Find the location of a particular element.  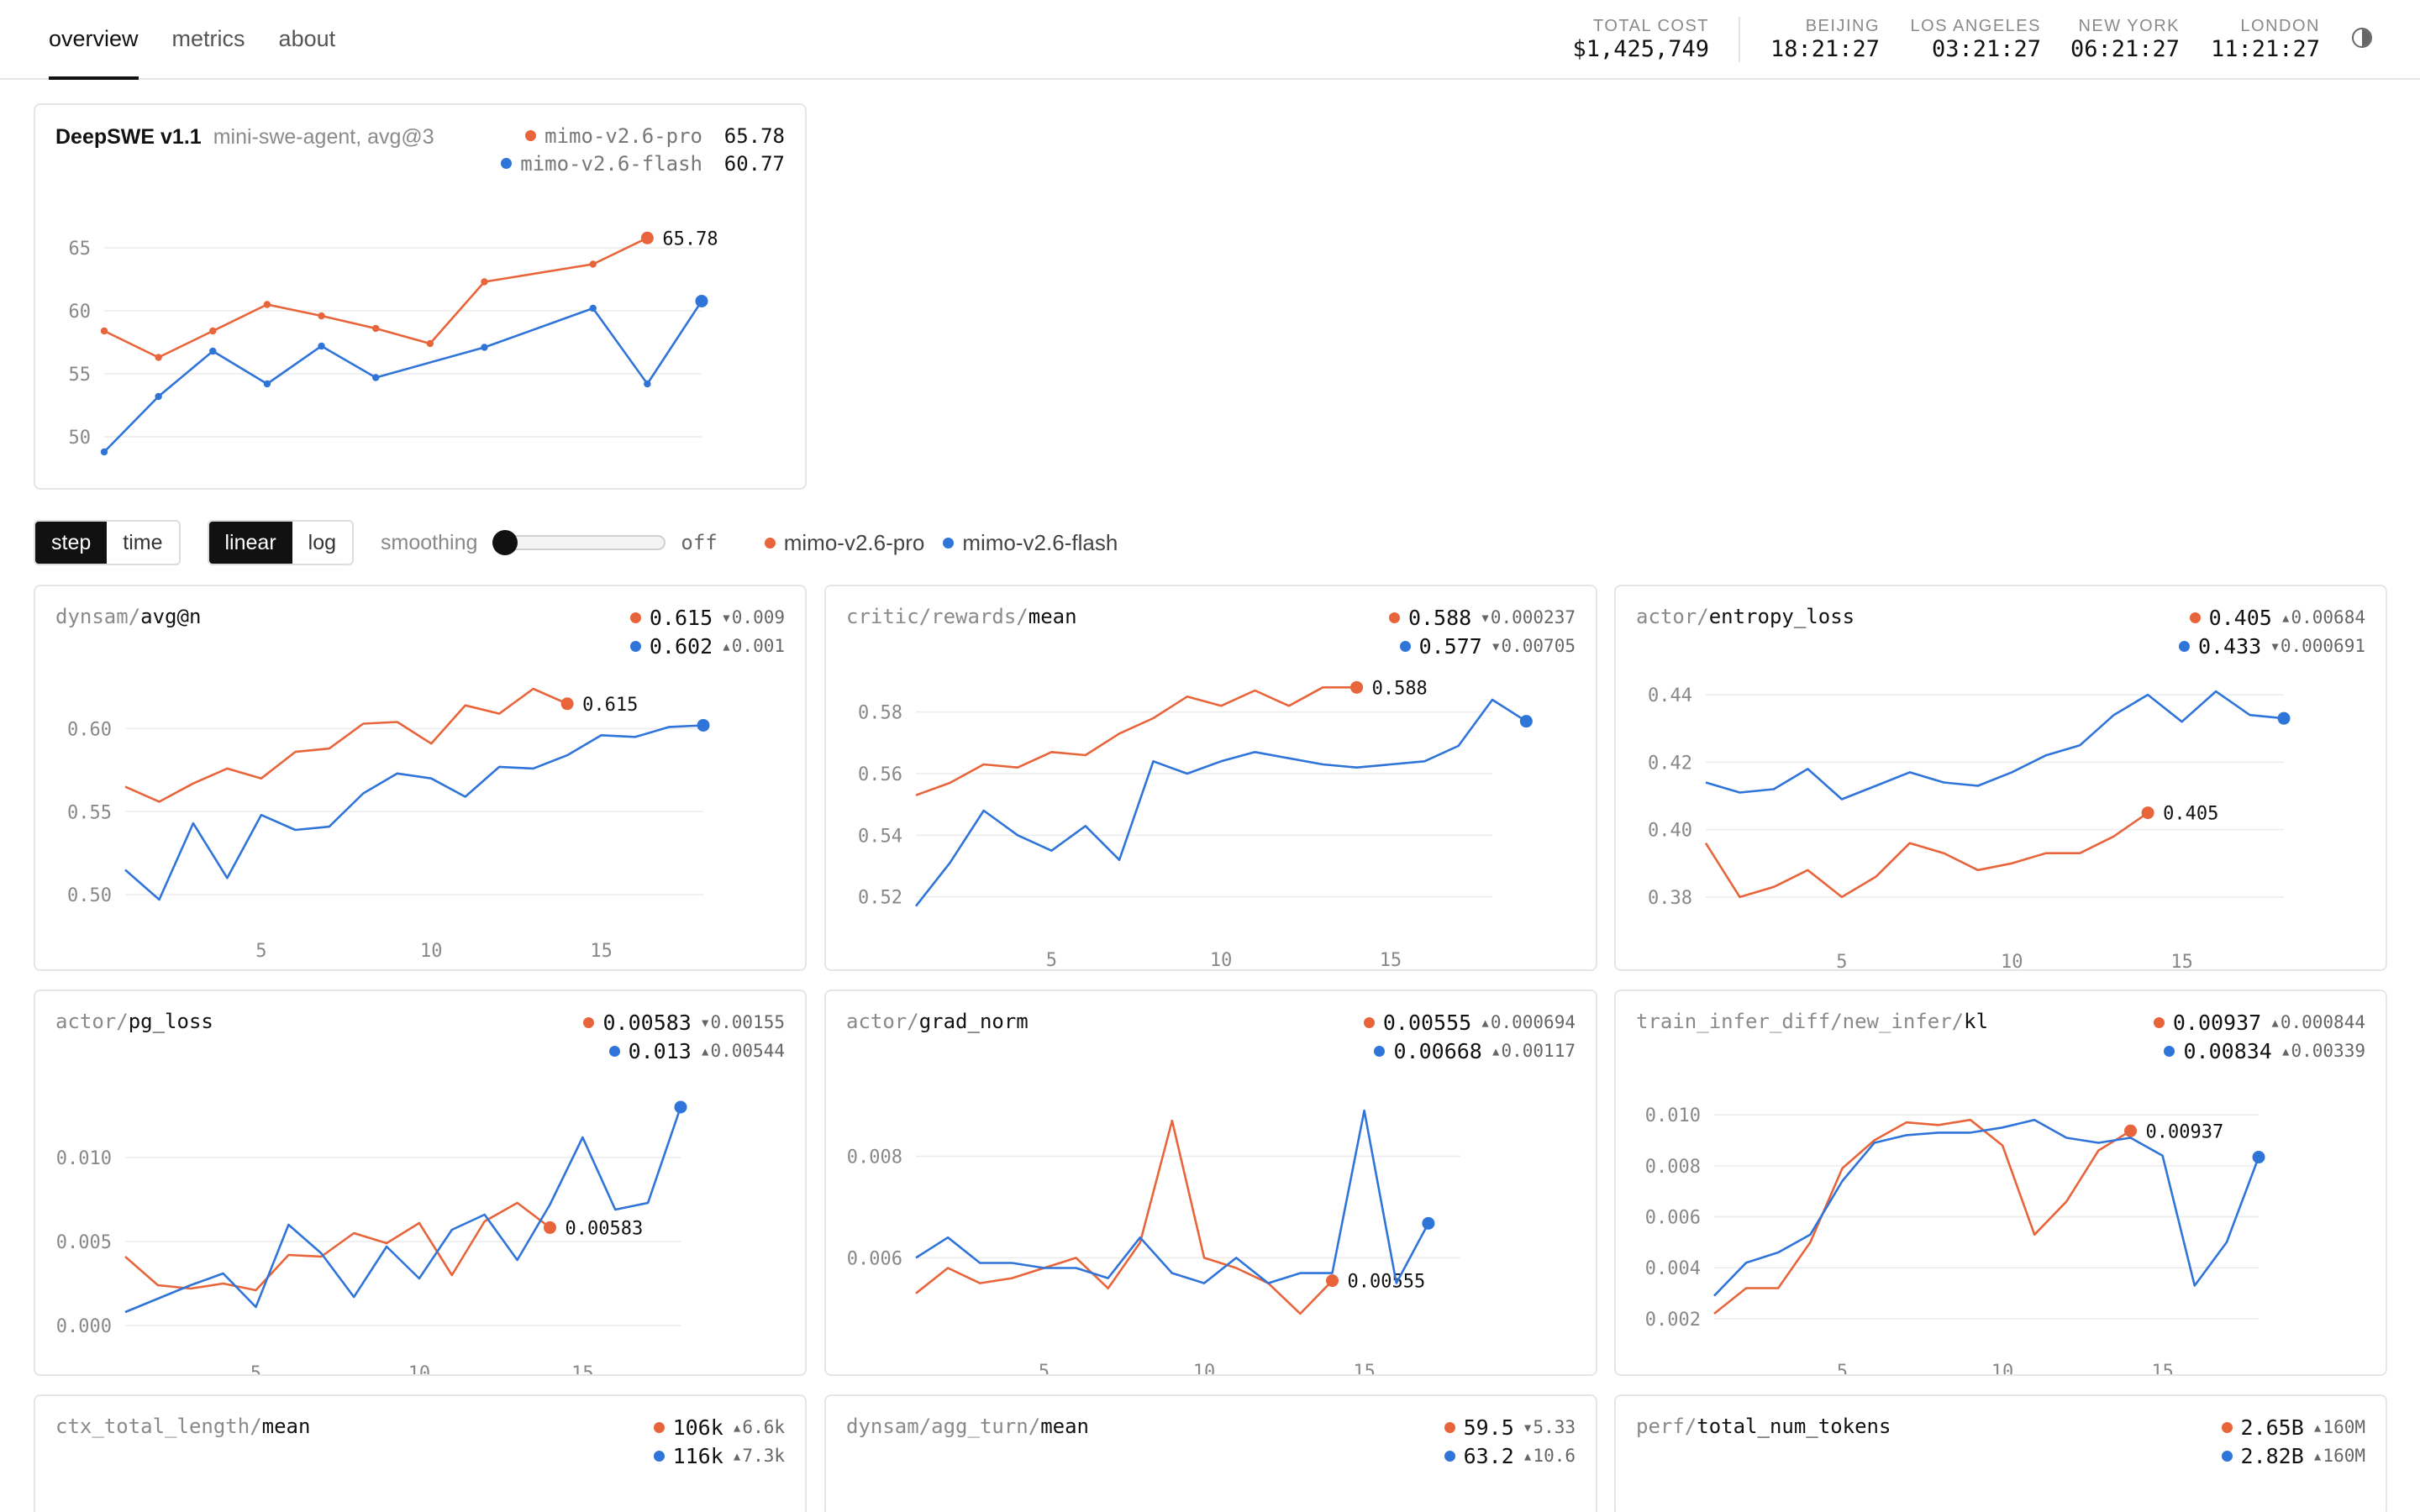

metric-flash-value: 0.602 is located at coordinates (681, 646).